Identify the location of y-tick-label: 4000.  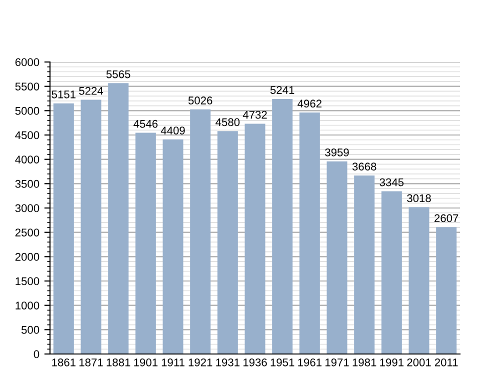
(27, 160).